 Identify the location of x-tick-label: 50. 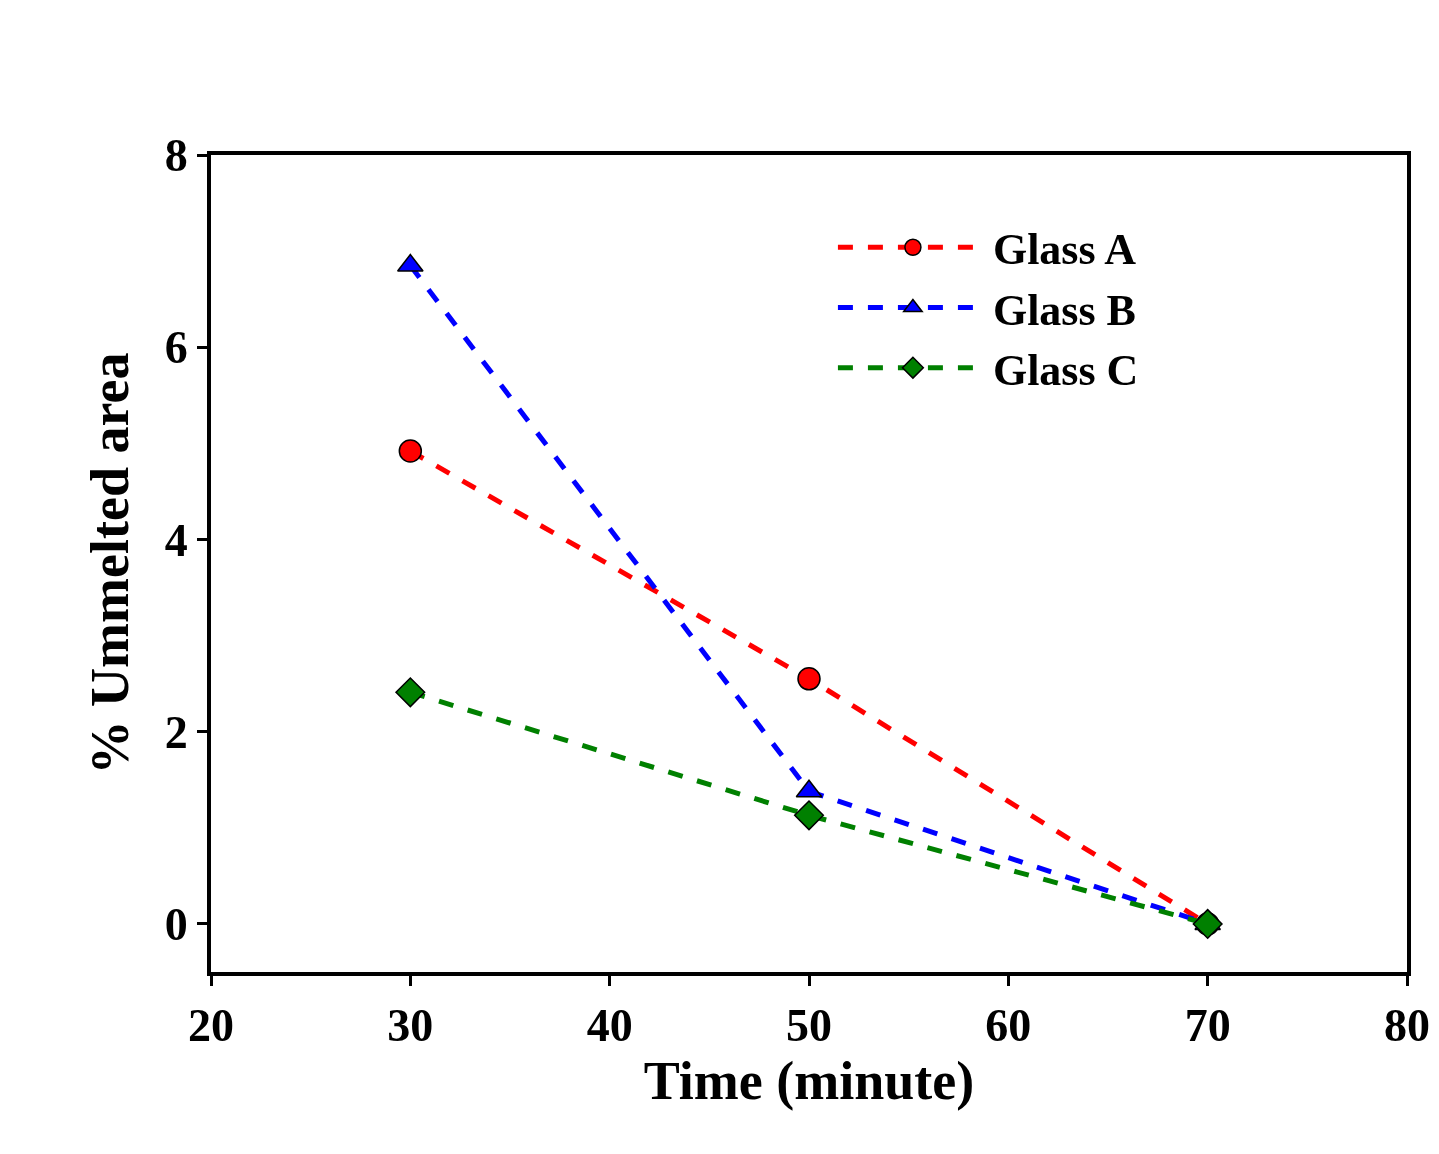
(809, 1026).